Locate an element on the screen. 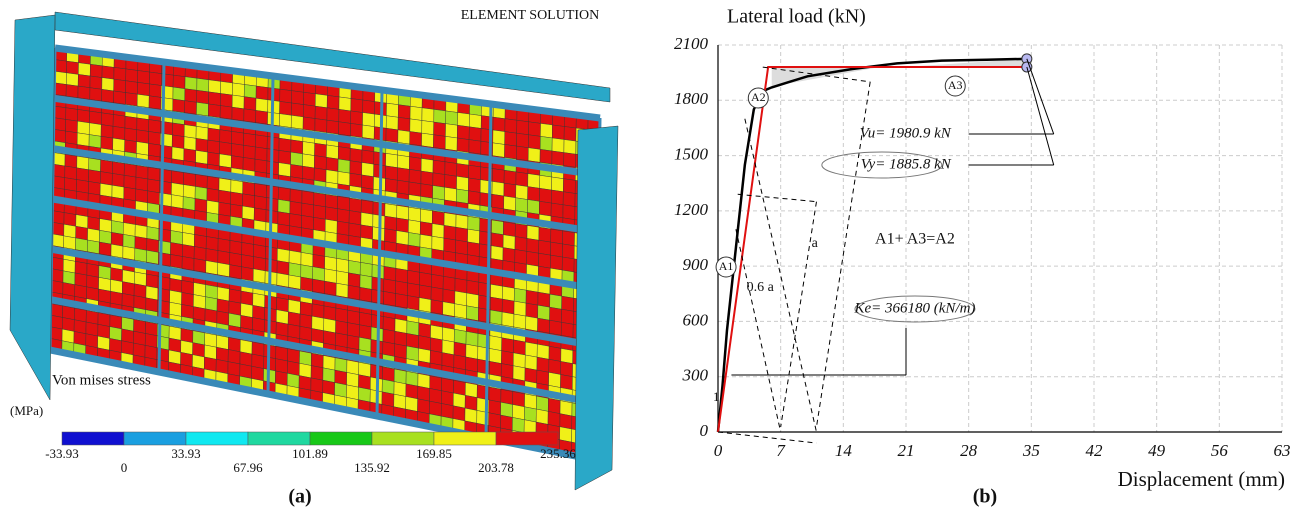  colorbar-label: 101.89 is located at coordinates (310, 453).